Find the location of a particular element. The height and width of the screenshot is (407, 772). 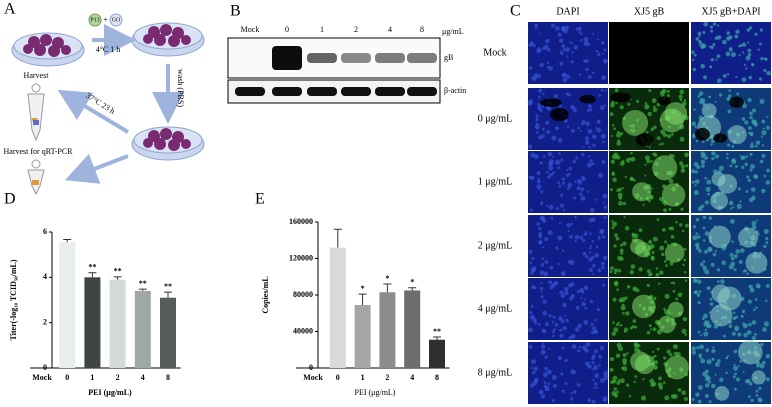

harvest-label: Harvest is located at coordinates (37, 75).